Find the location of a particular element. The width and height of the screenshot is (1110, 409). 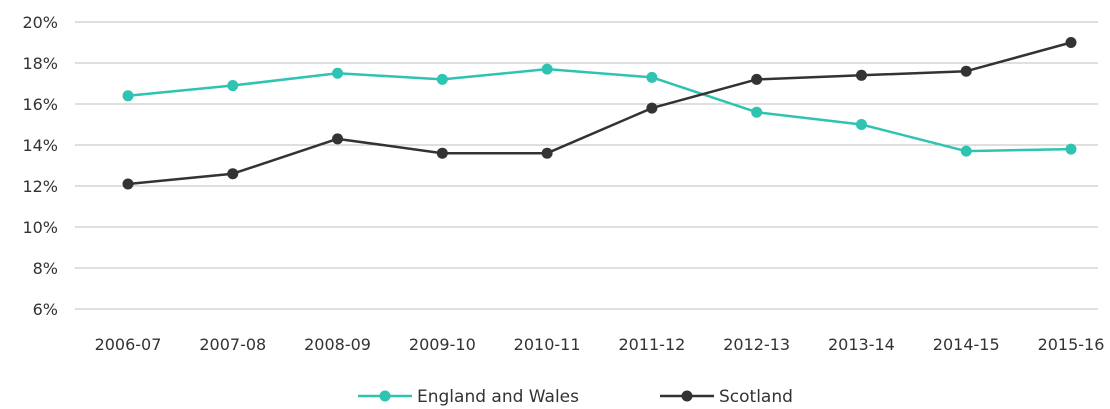

legend-label: England and Wales is located at coordinates (498, 397).